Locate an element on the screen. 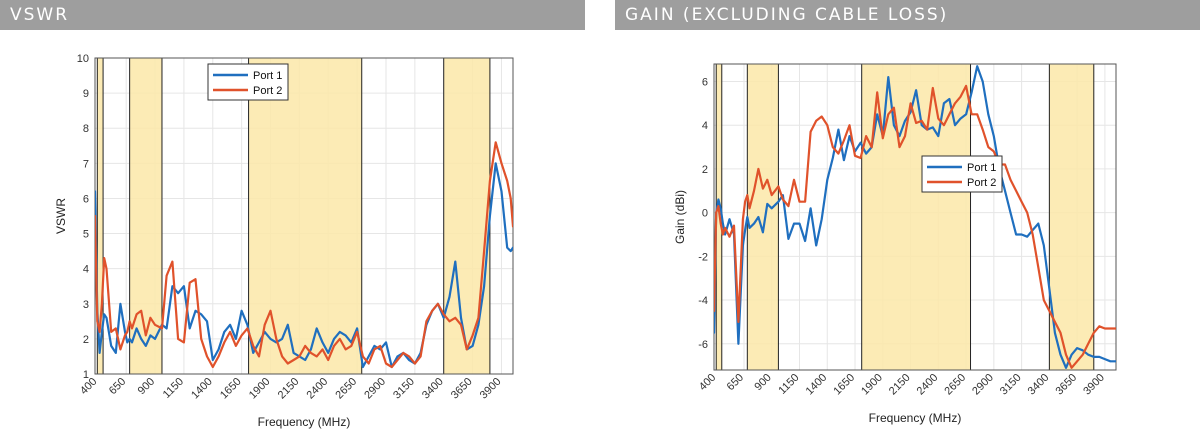 This screenshot has height=430, width=1200. vswr-ytick-label: 1 is located at coordinates (86, 375).